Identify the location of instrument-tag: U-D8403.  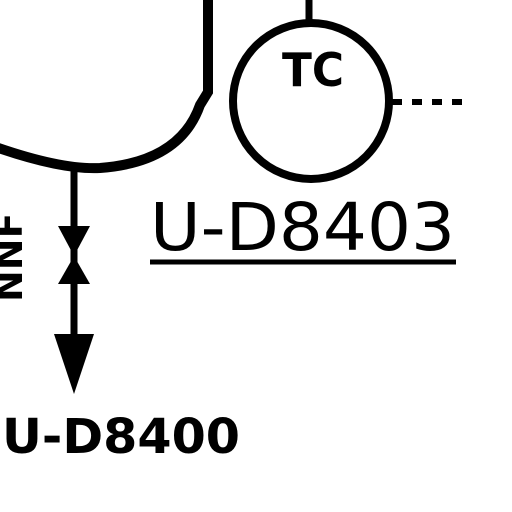
(302, 227).